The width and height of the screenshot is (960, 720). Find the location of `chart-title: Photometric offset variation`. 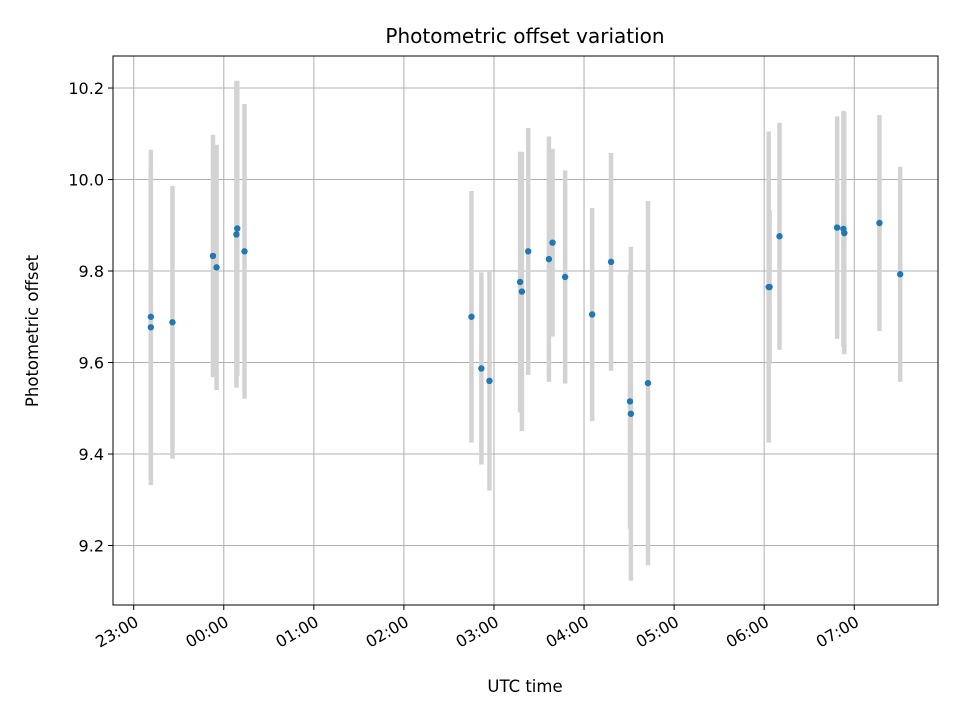

chart-title: Photometric offset variation is located at coordinates (524, 36).